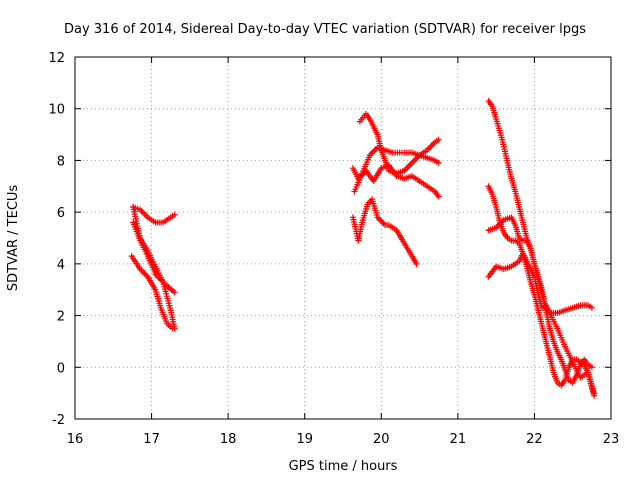 The image size is (640, 480). I want to click on x-tick-label: 19, so click(304, 439).